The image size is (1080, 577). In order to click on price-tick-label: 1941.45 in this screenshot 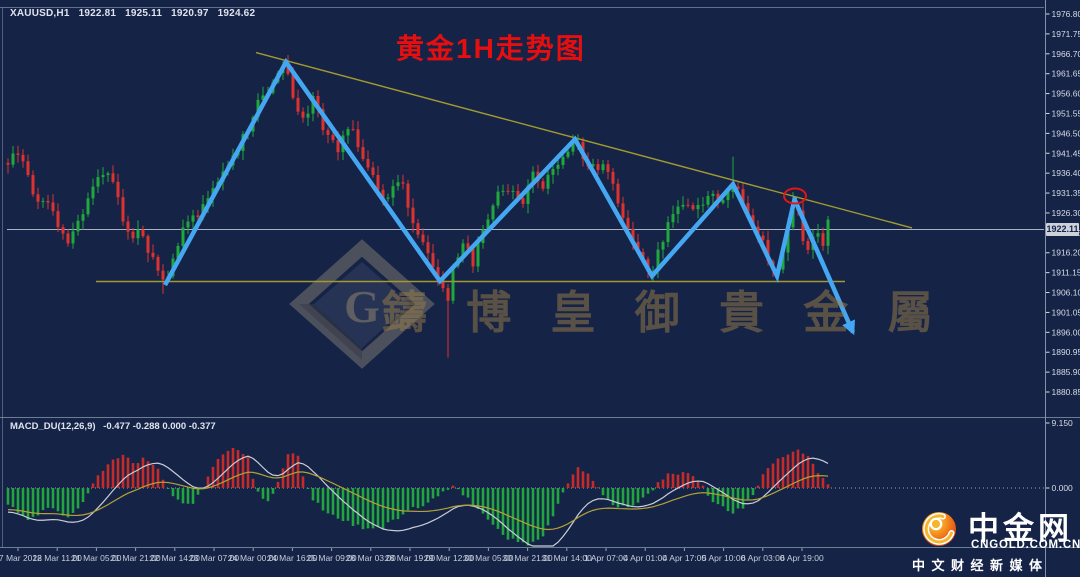, I will do `click(1066, 153)`.